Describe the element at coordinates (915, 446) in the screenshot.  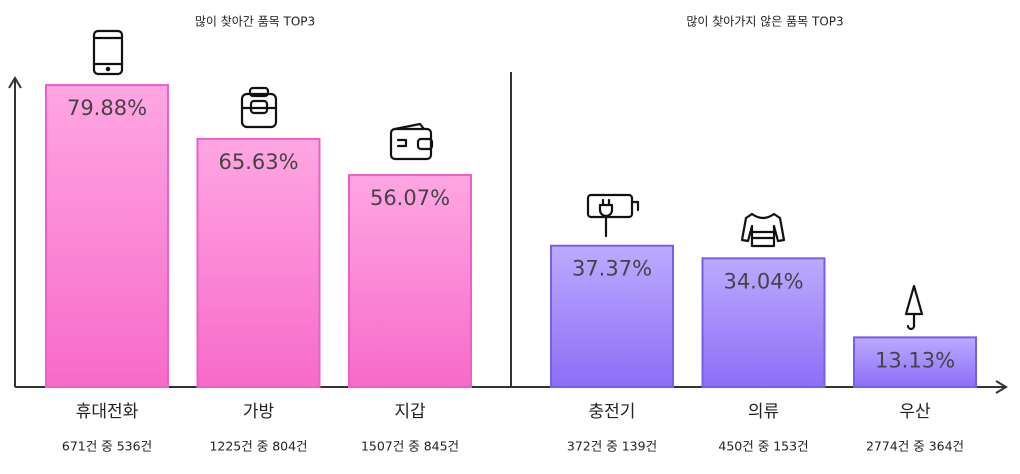
I see `count-label: 2774건 중 364건` at that location.